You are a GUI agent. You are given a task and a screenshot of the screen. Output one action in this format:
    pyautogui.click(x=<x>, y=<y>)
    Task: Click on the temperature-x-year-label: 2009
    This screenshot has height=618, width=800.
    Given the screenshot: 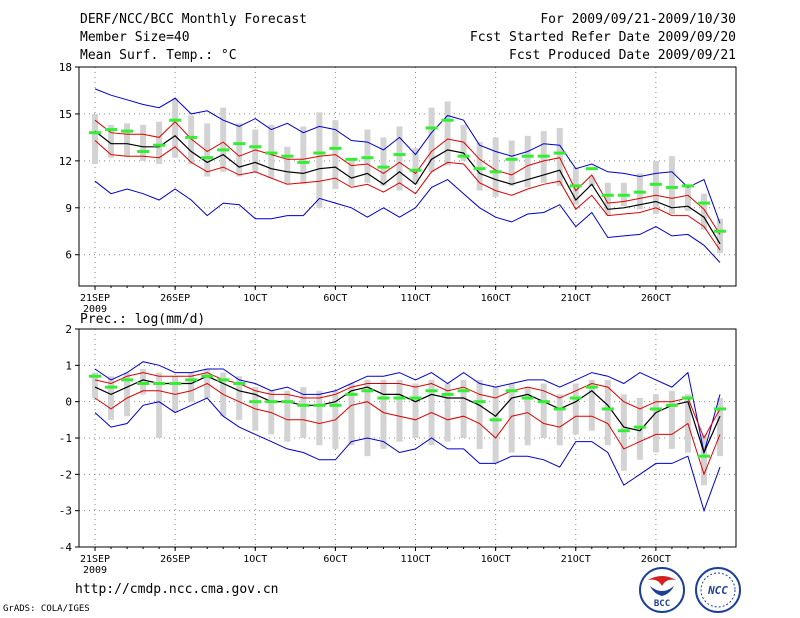 What is the action you would take?
    pyautogui.click(x=95, y=309)
    